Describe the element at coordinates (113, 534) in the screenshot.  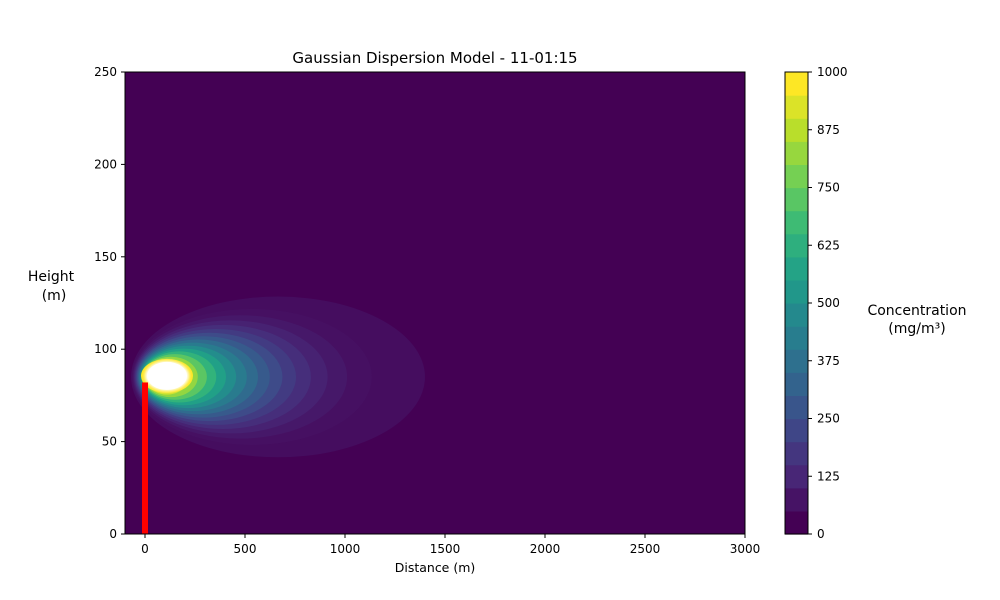
I see `y-tick-label: 0` at that location.